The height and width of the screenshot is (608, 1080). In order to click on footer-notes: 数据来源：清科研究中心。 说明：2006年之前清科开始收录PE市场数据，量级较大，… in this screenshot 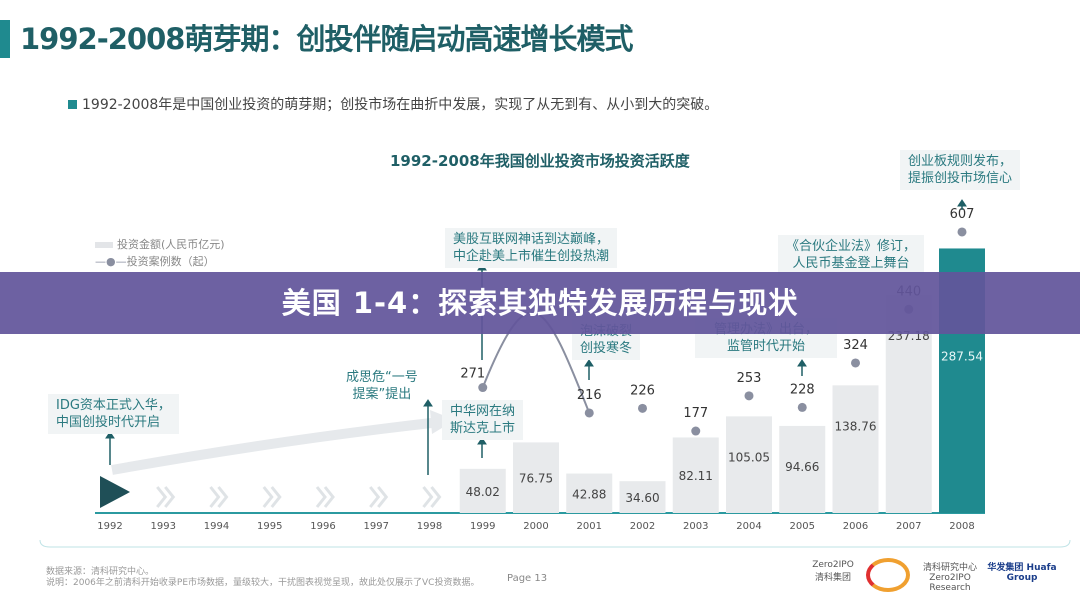, I will do `click(263, 577)`.